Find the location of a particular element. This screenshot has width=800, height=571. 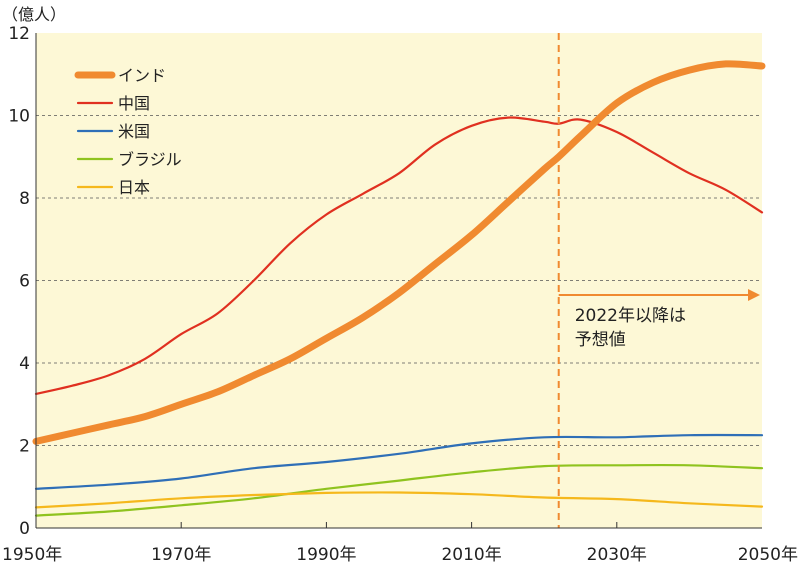

x-tick-label: 1990年 is located at coordinates (326, 555).